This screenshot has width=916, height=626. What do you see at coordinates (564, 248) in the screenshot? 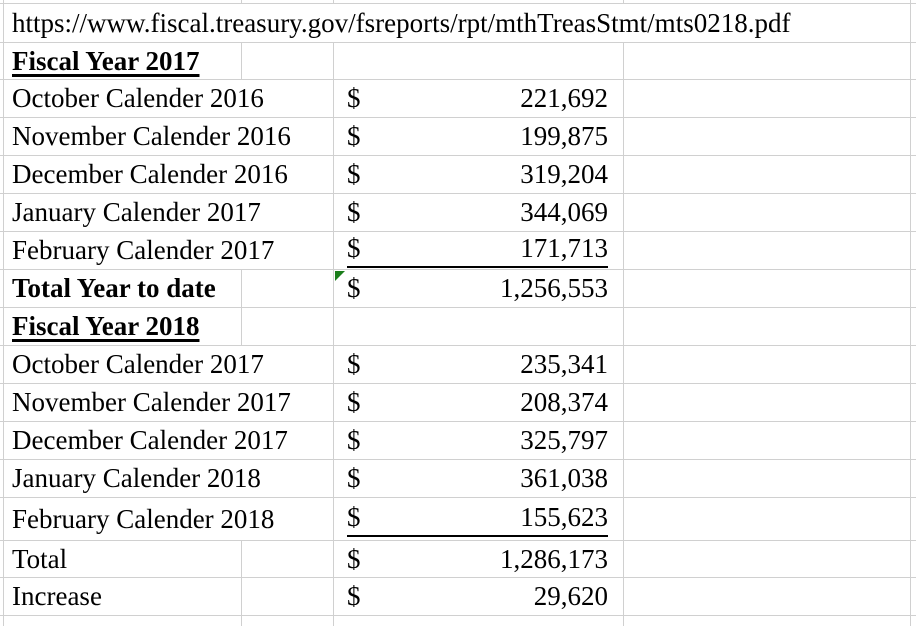
I see `amount: 171,713` at bounding box center [564, 248].